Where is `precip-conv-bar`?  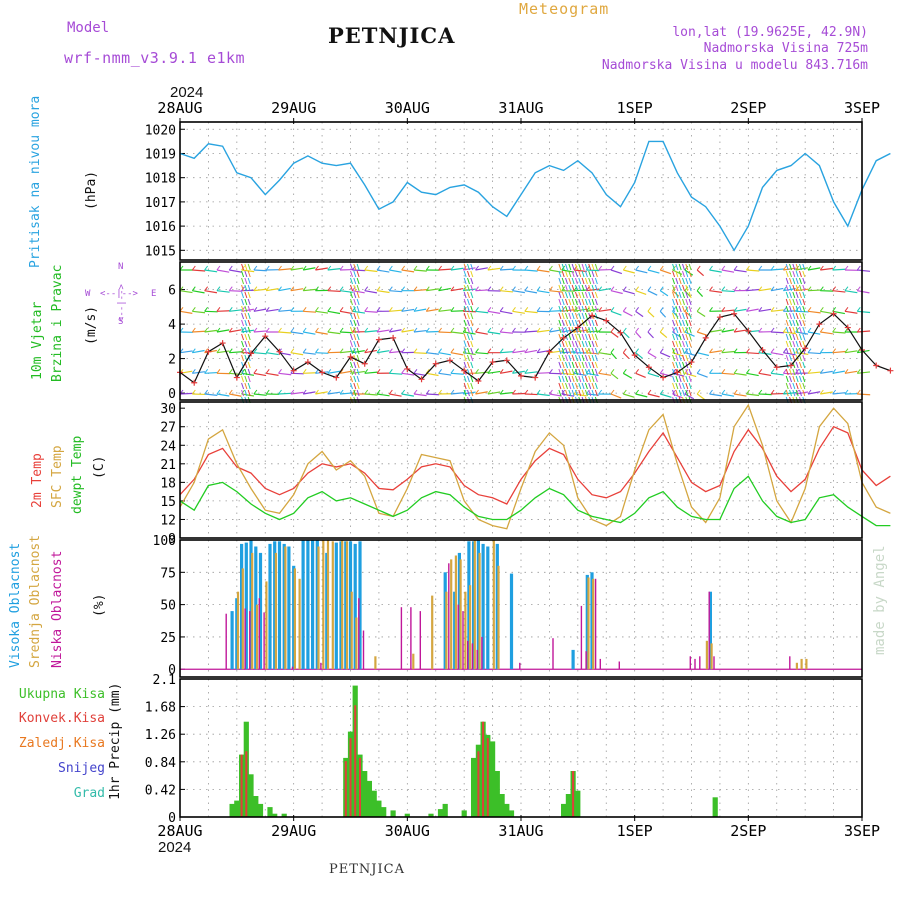
precip-conv-bar is located at coordinates (573, 794).